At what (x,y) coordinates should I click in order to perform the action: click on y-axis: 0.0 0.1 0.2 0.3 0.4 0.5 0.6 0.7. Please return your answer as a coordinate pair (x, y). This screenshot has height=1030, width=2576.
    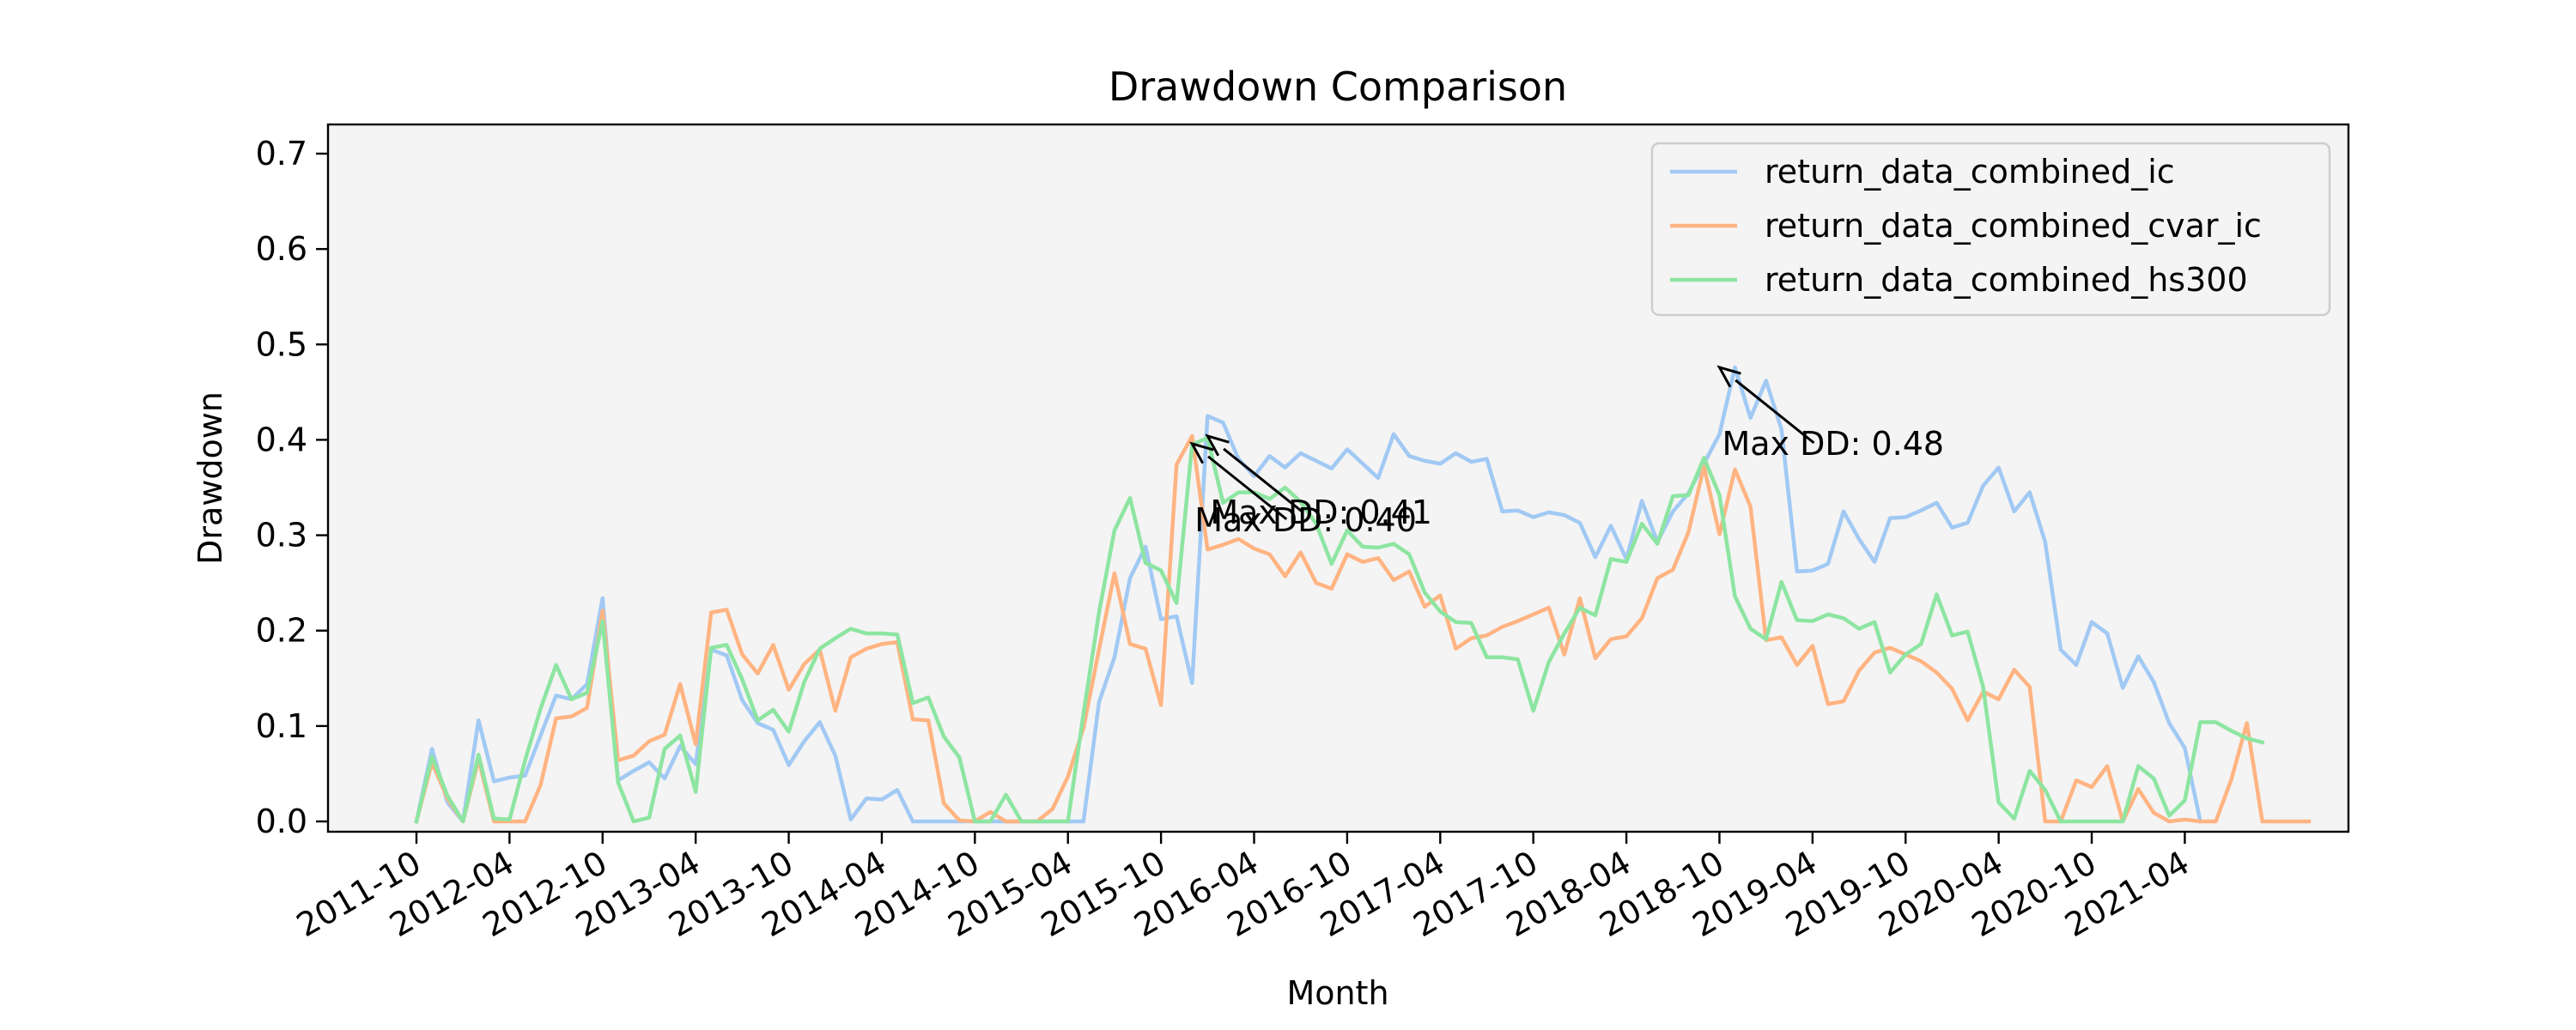
    Looking at the image, I should click on (292, 487).